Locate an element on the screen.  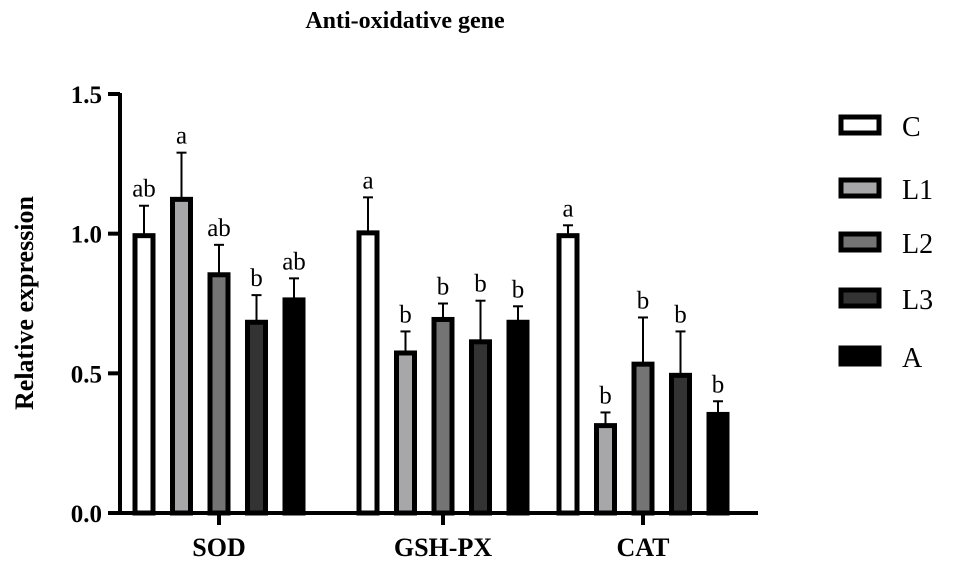
y-tick-label: 0.0 is located at coordinates (86, 514).